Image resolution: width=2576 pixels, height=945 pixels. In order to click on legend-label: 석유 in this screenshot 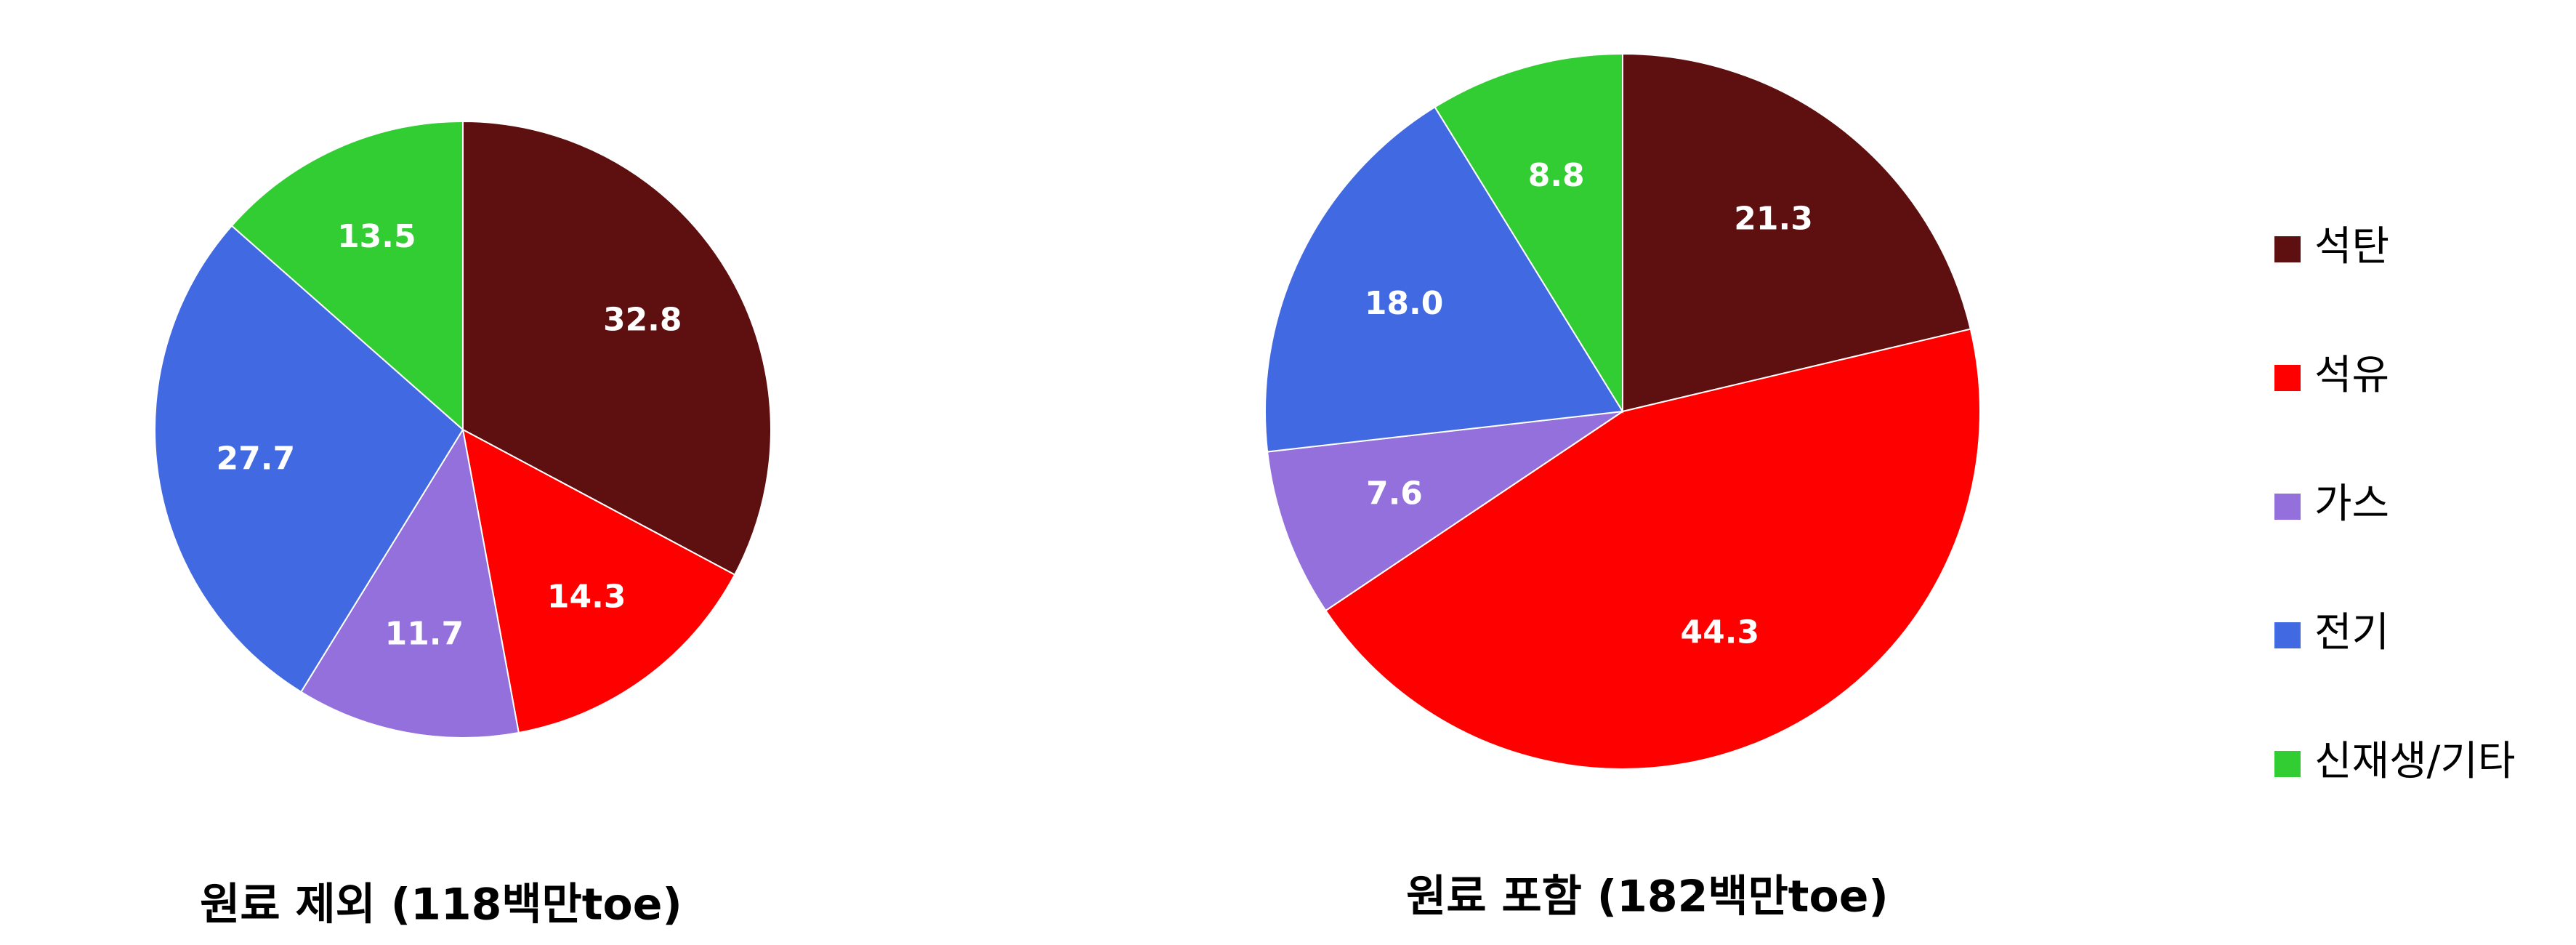, I will do `click(2352, 375)`.